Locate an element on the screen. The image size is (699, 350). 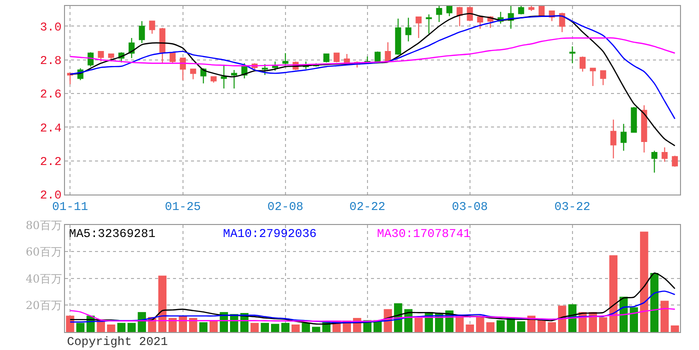
y-tick-label: 2.4 is located at coordinates (51, 128).